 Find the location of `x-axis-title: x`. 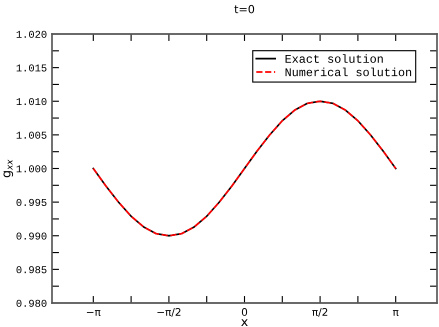

x-axis-title: x is located at coordinates (244, 322).